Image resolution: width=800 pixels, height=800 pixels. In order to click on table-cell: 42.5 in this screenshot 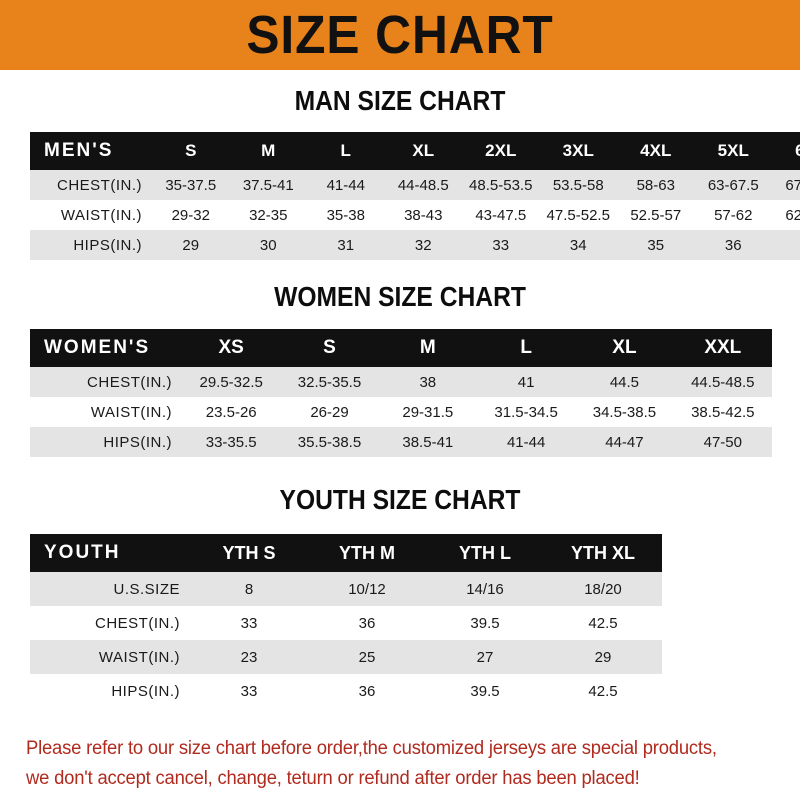, I will do `click(603, 623)`.